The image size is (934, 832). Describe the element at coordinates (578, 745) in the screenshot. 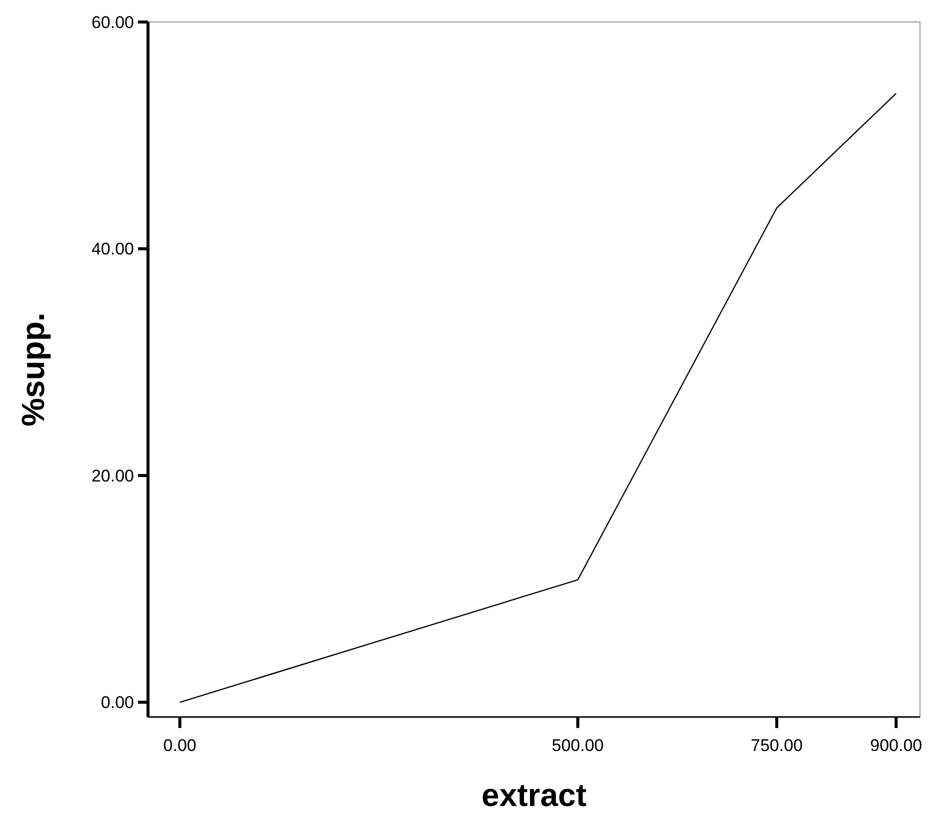

I see `x-tick-label: 500.00` at that location.